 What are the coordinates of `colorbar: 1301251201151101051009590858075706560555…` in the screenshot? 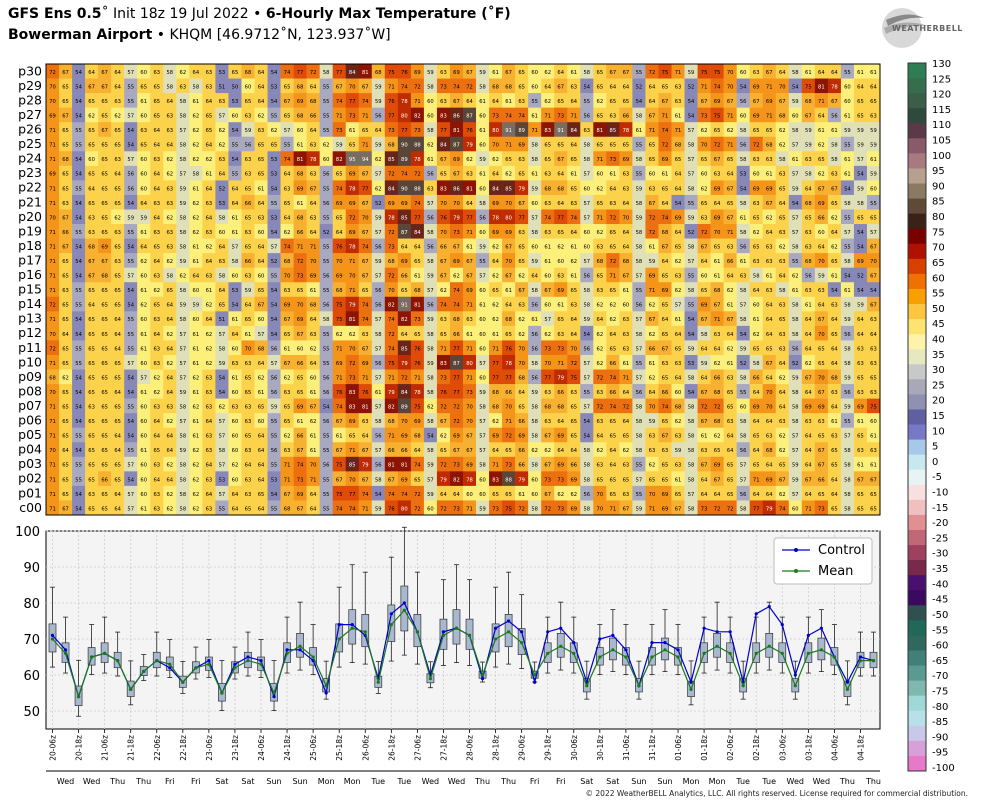 It's located at (931, 416).